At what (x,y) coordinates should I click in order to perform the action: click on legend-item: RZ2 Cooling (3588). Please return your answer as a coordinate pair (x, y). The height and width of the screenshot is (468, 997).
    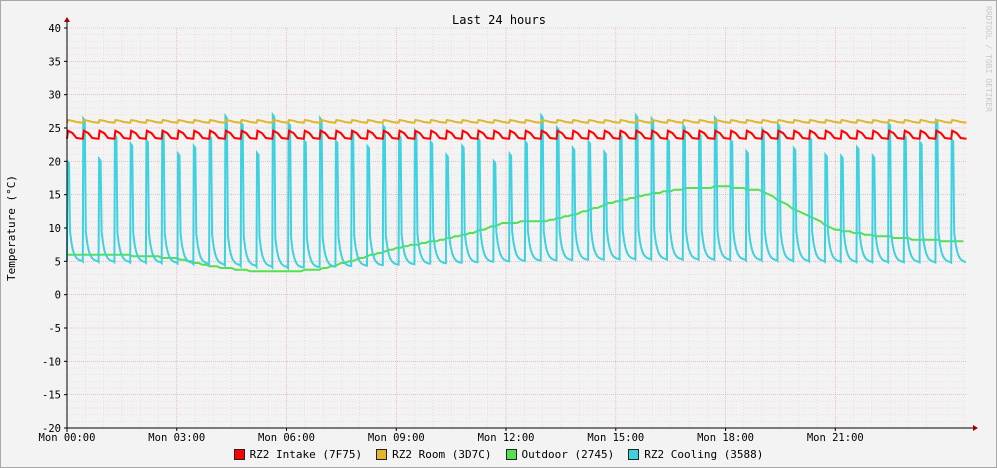
    Looking at the image, I should click on (695, 454).